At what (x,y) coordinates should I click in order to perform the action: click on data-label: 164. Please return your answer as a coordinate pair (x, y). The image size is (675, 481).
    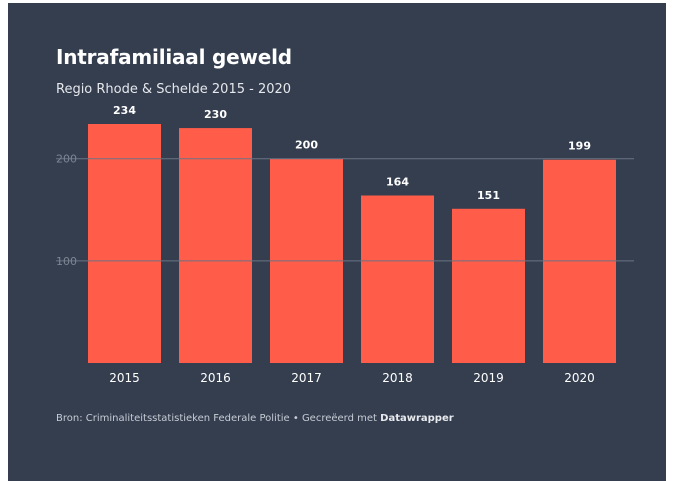
    Looking at the image, I should click on (397, 181).